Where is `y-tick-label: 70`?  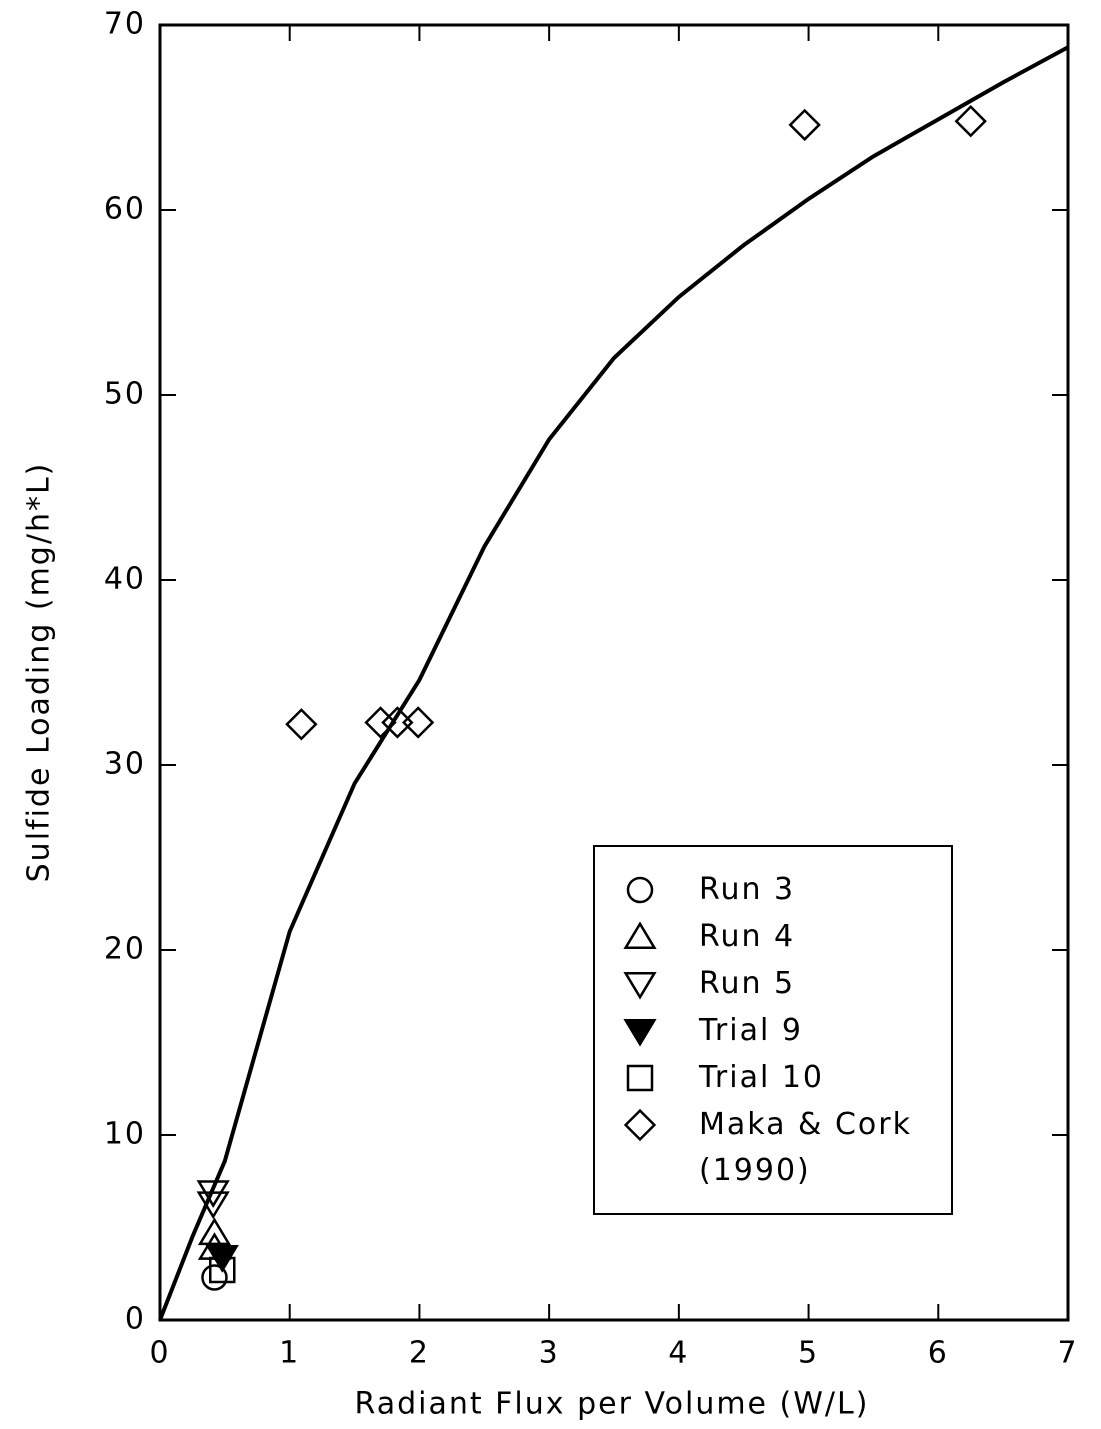 y-tick-label: 70 is located at coordinates (125, 24).